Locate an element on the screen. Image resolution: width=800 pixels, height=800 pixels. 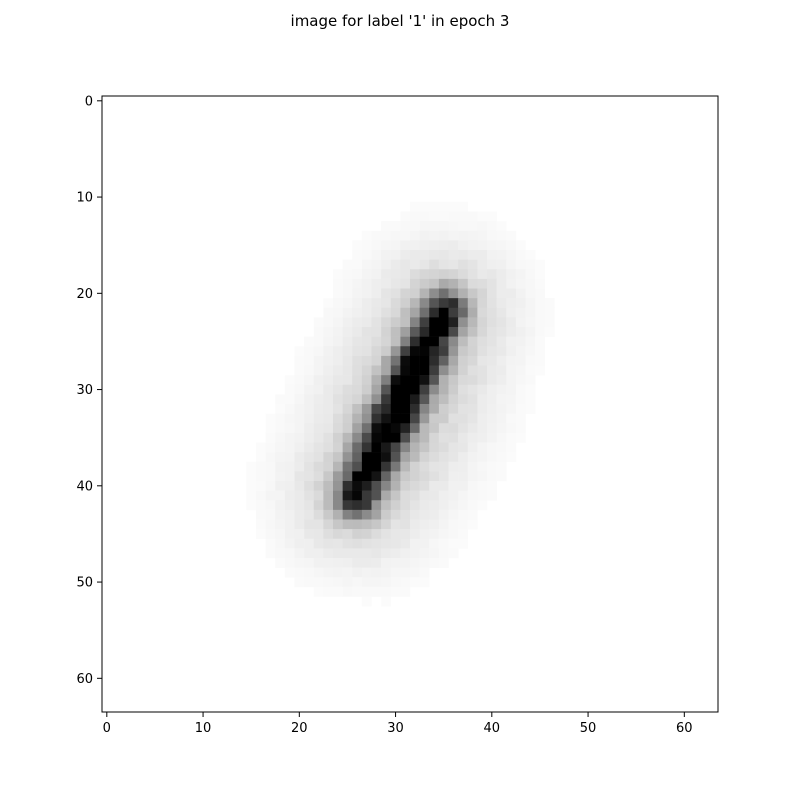
y-tick-label: 50 is located at coordinates (84, 583).